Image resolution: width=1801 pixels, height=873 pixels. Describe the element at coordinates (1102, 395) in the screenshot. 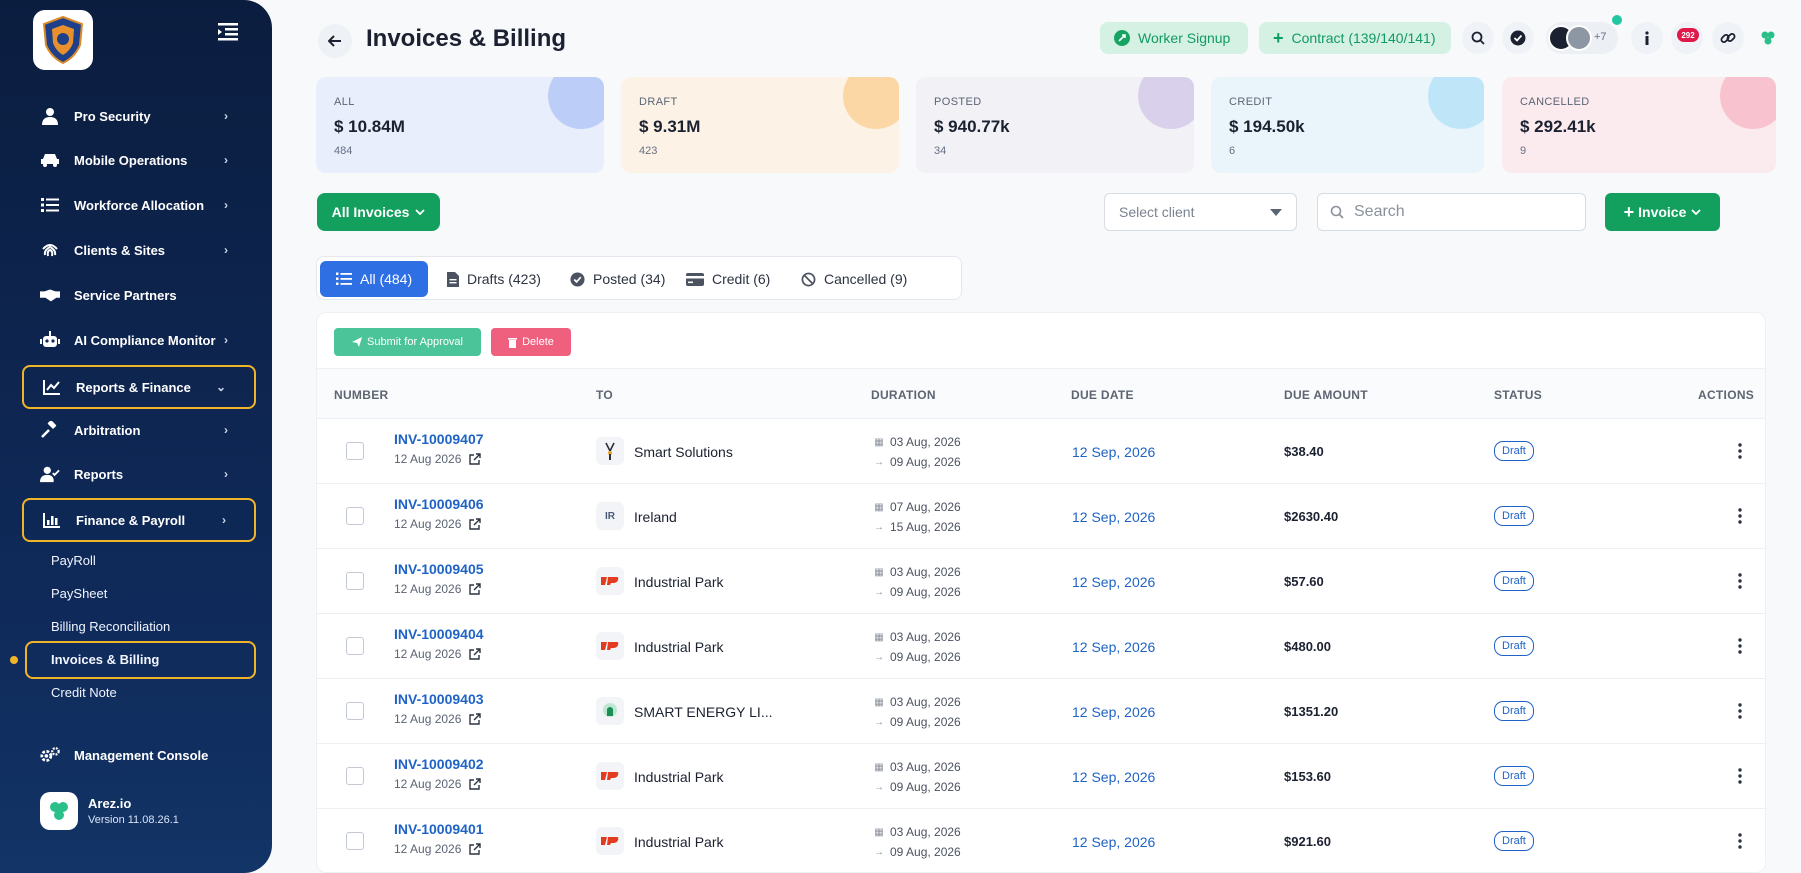

I see `column-header-due-date: DUE DATE` at that location.